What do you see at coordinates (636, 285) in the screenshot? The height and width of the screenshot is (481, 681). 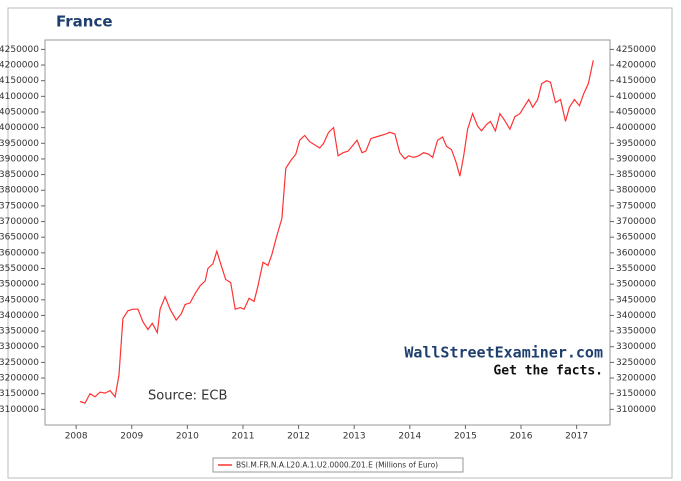 I see `y2-tick-label: 3500000` at bounding box center [636, 285].